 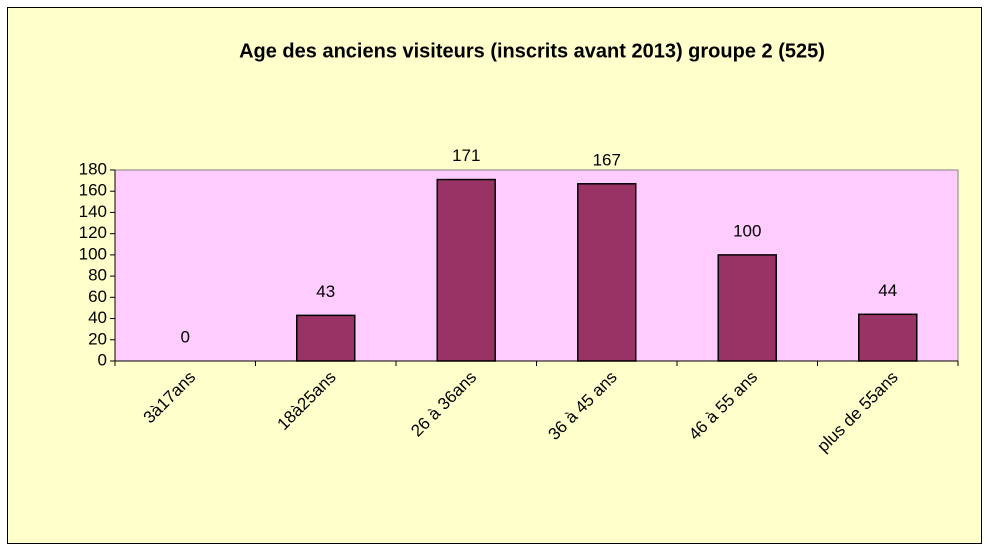 I want to click on y-tick-label: 80, so click(x=97, y=275).